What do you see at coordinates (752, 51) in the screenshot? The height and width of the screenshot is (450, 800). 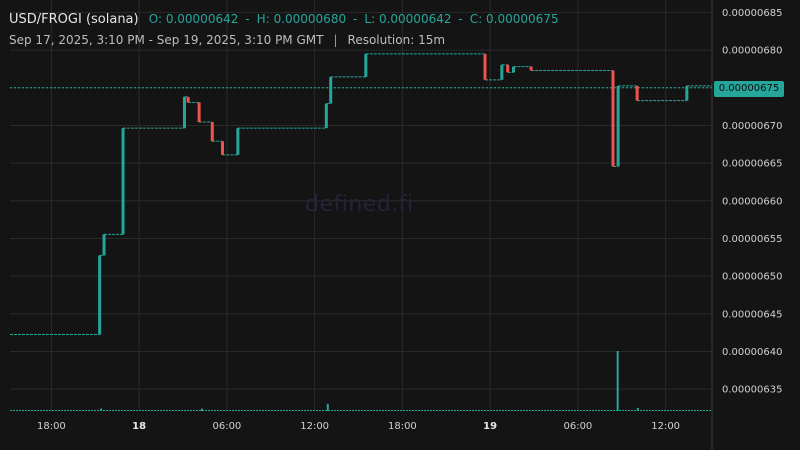 I see `y-tick-label: 0.00000680` at bounding box center [752, 51].